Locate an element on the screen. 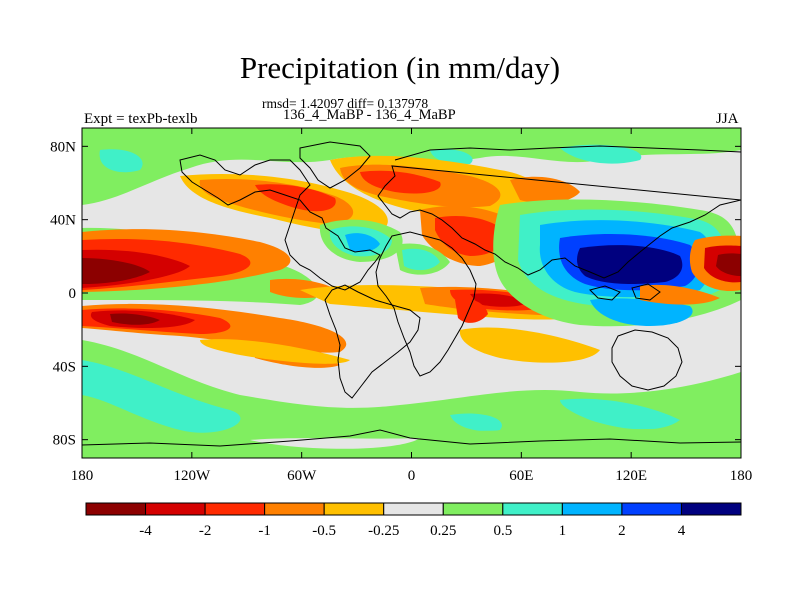  colorbar-label-2: -1 is located at coordinates (264, 531).